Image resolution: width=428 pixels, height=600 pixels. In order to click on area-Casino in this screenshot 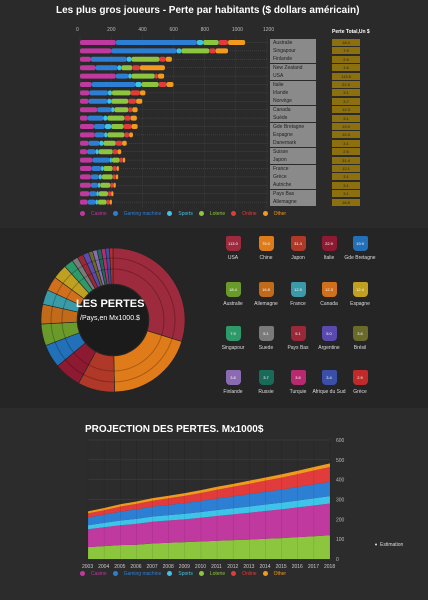, I will do `click(209, 525)`.